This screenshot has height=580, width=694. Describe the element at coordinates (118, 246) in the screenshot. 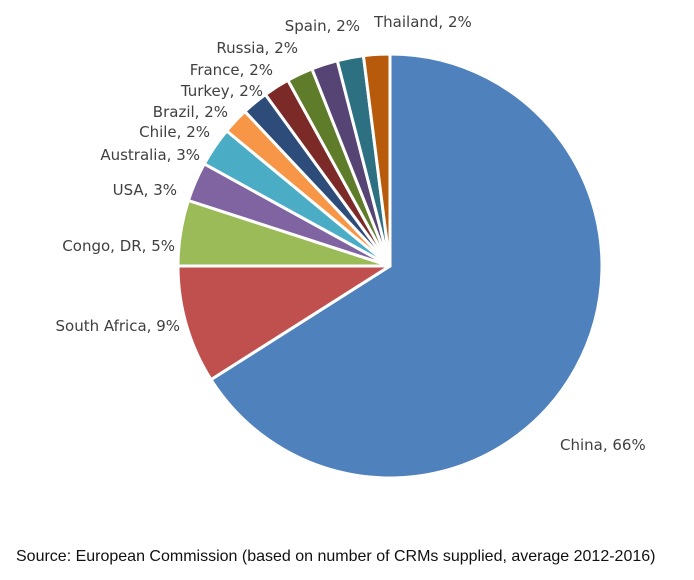

I see `slice-label-congo-dr: Congo, DR, 5%` at that location.